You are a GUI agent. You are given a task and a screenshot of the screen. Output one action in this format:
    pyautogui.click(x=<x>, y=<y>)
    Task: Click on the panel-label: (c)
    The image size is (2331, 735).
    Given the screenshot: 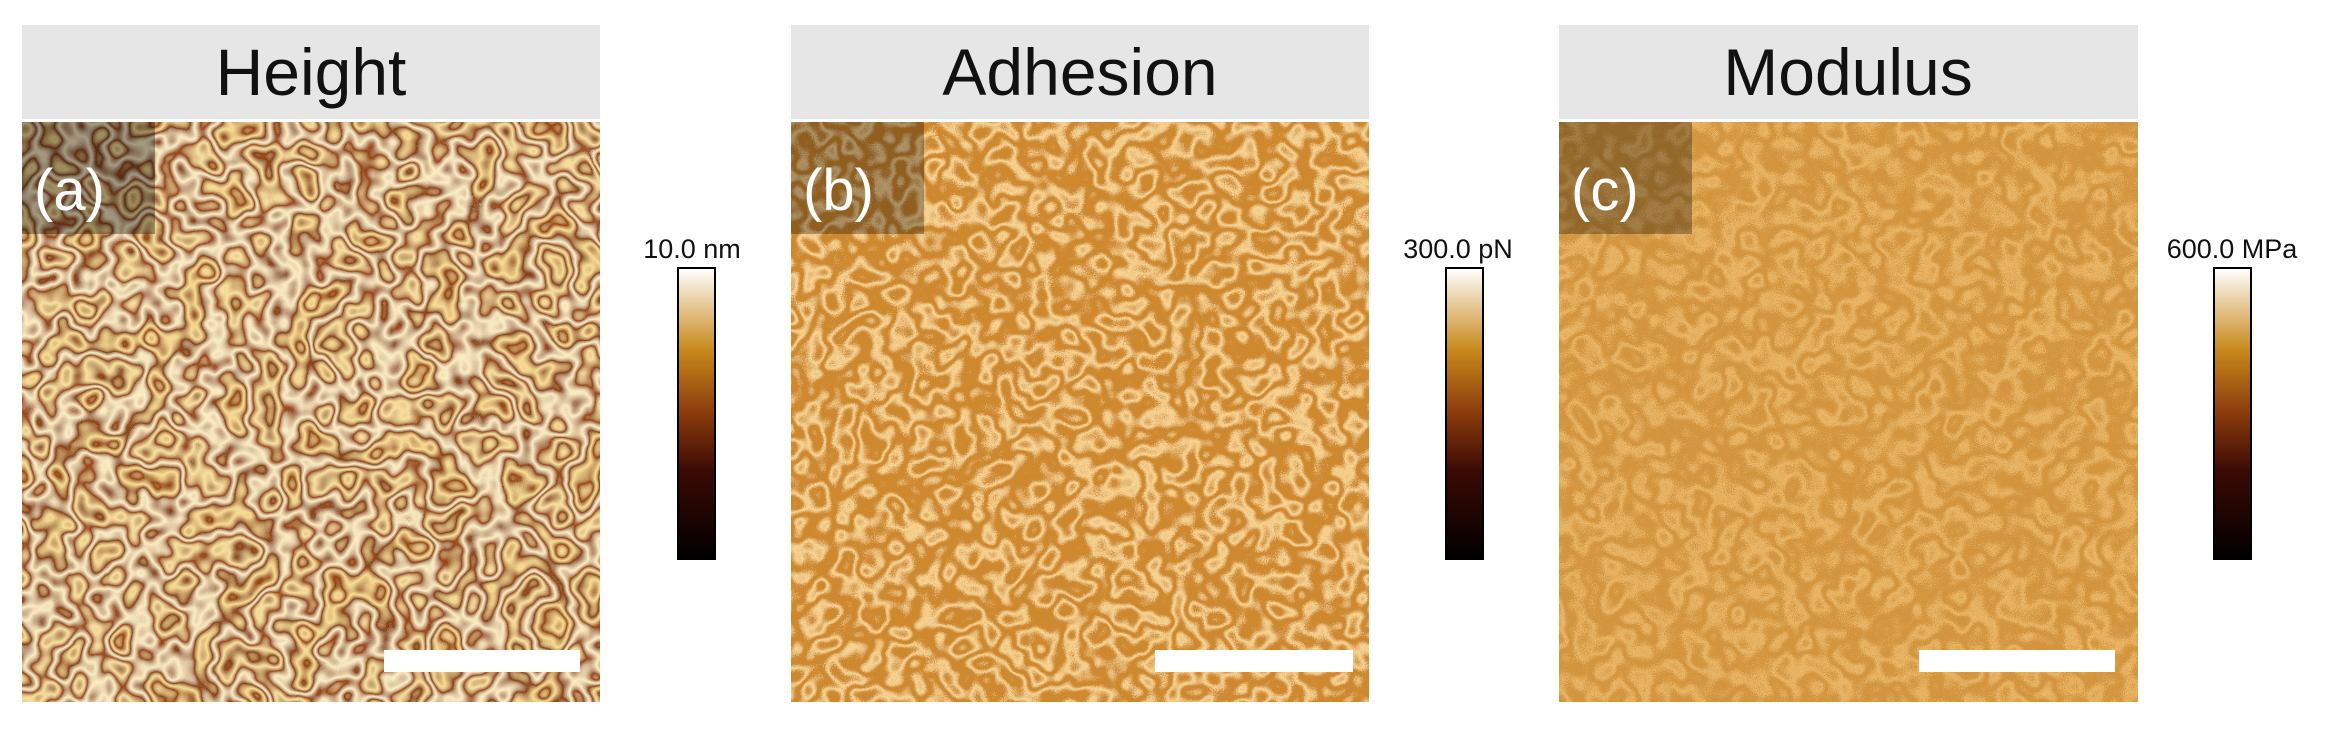 What is the action you would take?
    pyautogui.click(x=1605, y=190)
    